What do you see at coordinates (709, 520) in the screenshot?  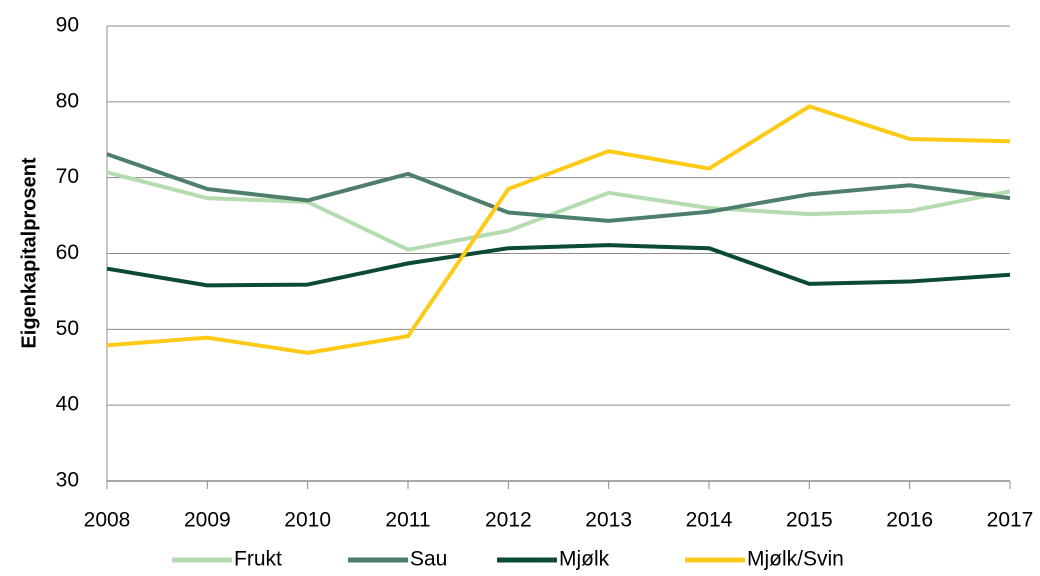 I see `x-tick-label: 2014` at bounding box center [709, 520].